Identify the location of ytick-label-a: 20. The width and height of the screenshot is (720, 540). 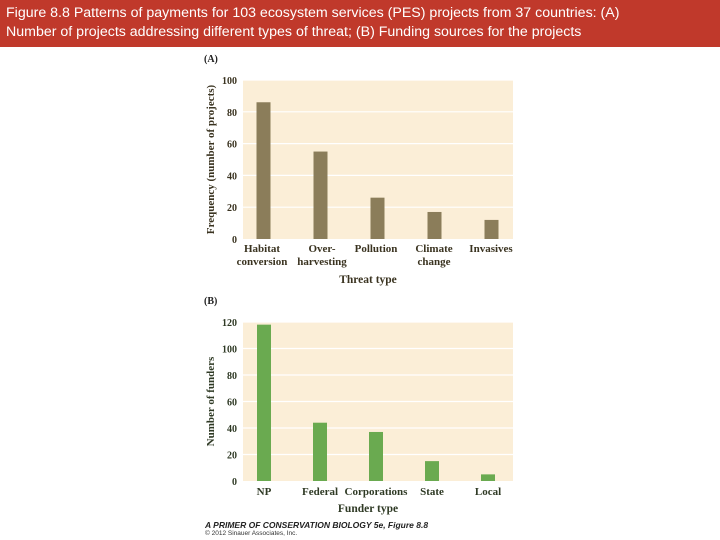
(232, 208).